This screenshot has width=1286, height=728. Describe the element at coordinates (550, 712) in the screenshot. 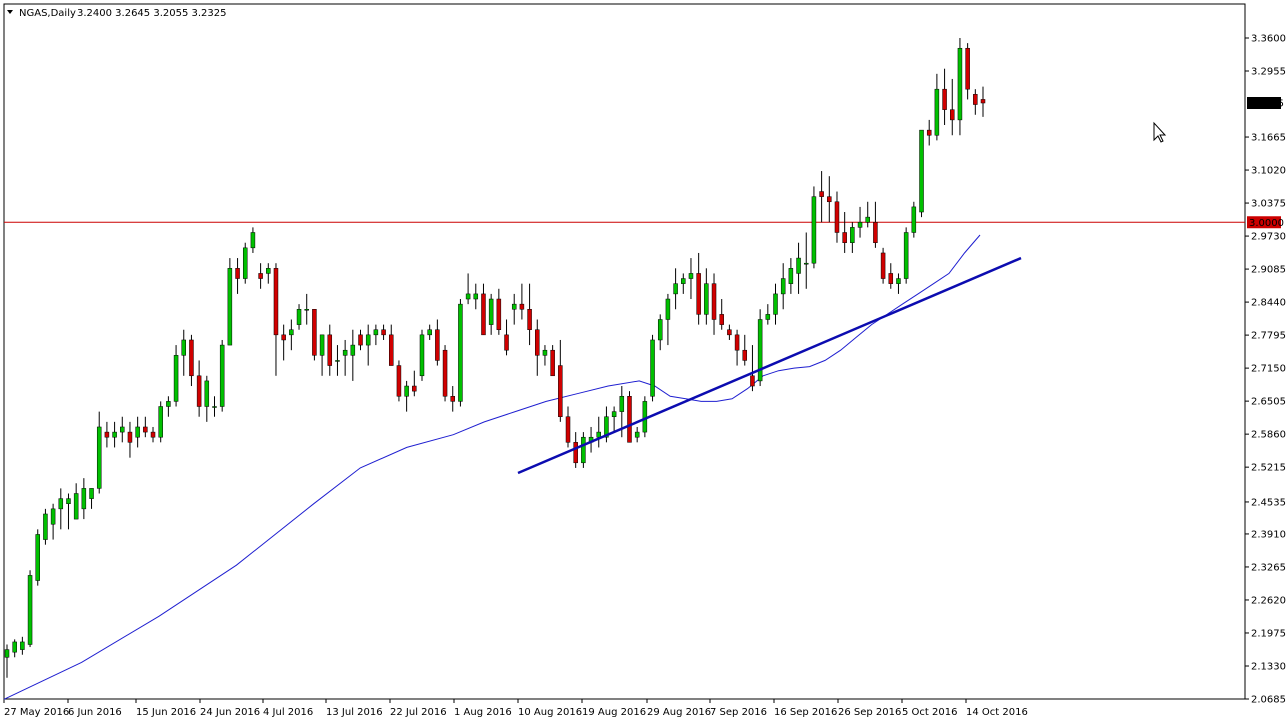

I see `time-tick-label: 10 Aug 2016` at that location.